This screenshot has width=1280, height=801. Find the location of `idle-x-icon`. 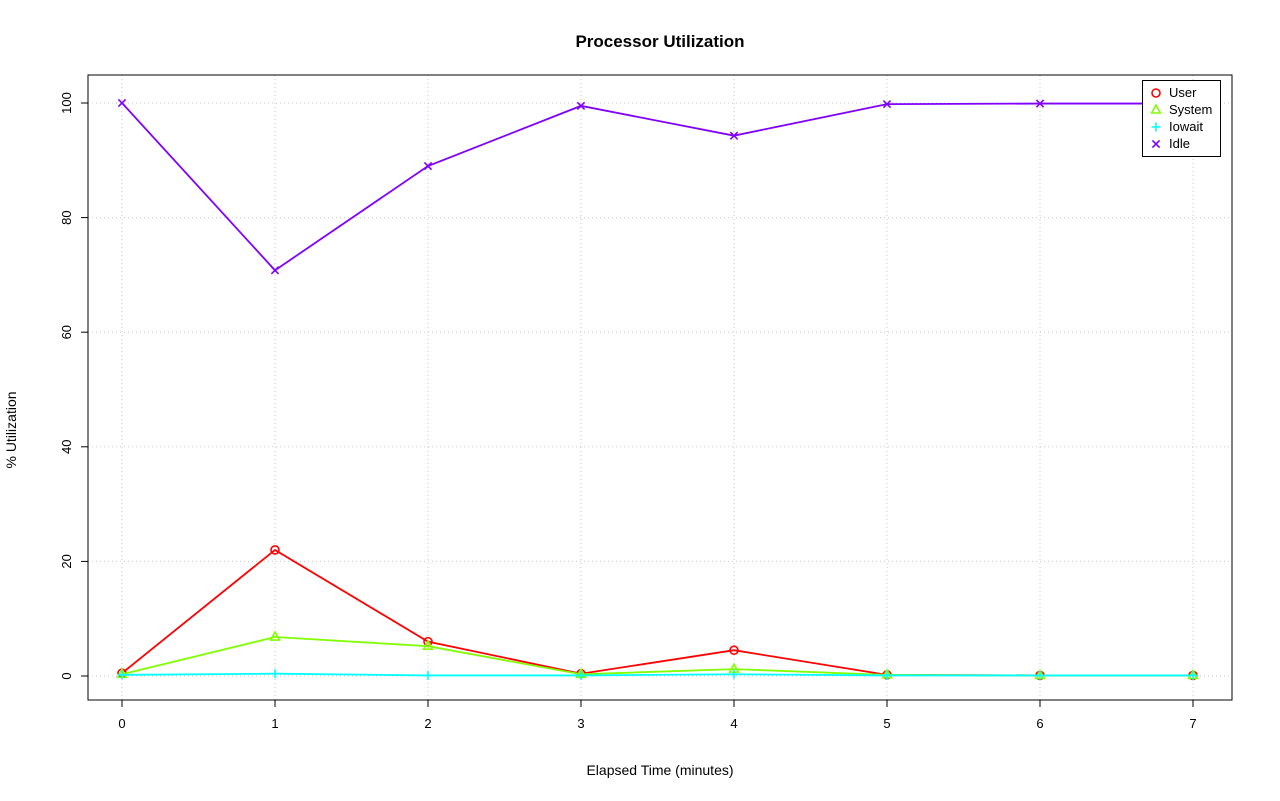

idle-x-icon is located at coordinates (1156, 144).